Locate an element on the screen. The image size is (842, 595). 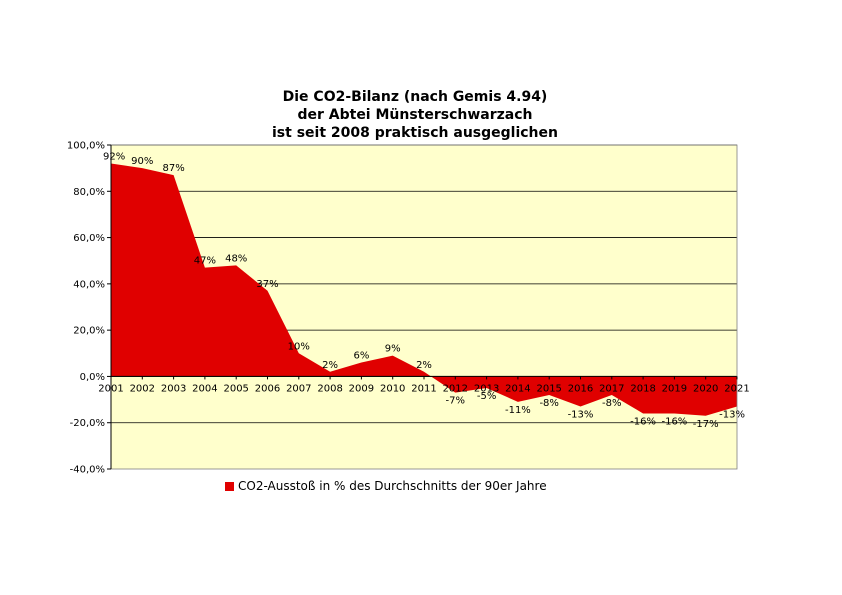
data-label: -7% is located at coordinates (455, 401).